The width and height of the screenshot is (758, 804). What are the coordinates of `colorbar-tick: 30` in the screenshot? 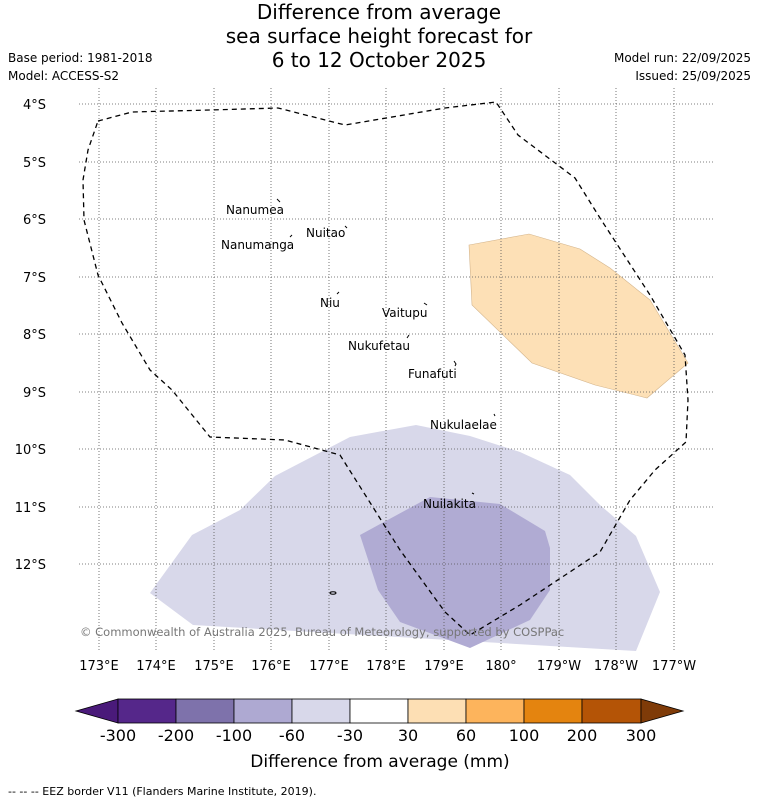 It's located at (408, 735).